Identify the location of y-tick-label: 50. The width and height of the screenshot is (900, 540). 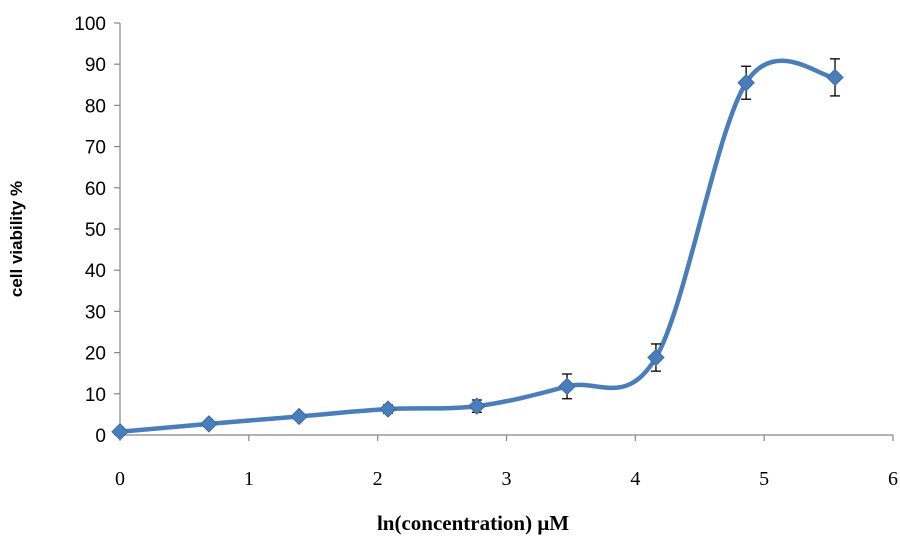
(95, 230).